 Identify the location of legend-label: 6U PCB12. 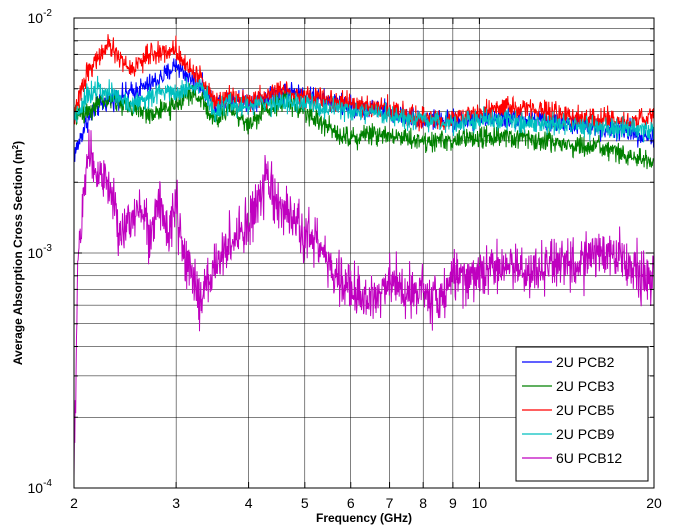
(589, 458).